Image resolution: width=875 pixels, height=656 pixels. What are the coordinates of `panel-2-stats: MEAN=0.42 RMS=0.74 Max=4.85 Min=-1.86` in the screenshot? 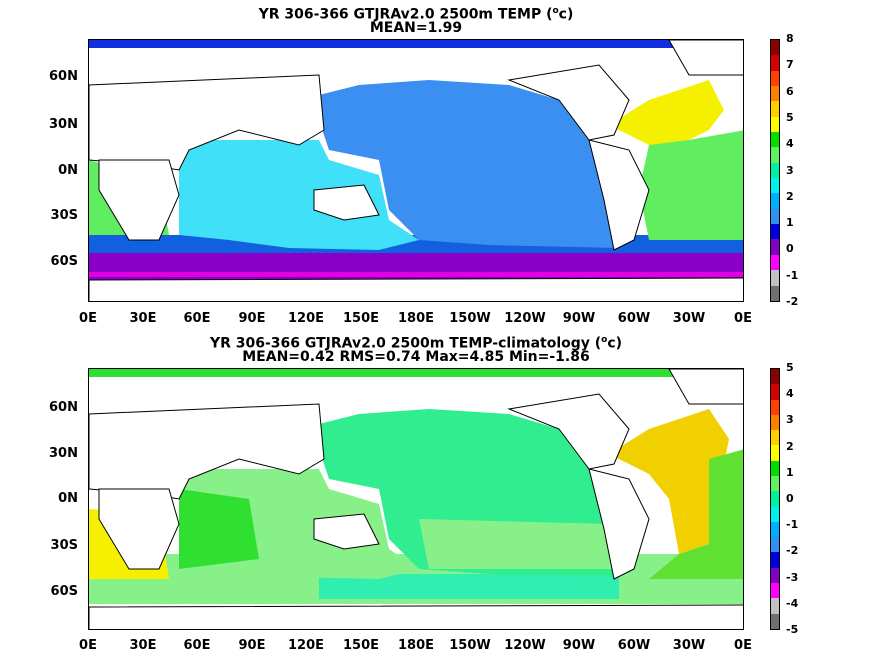 It's located at (416, 357).